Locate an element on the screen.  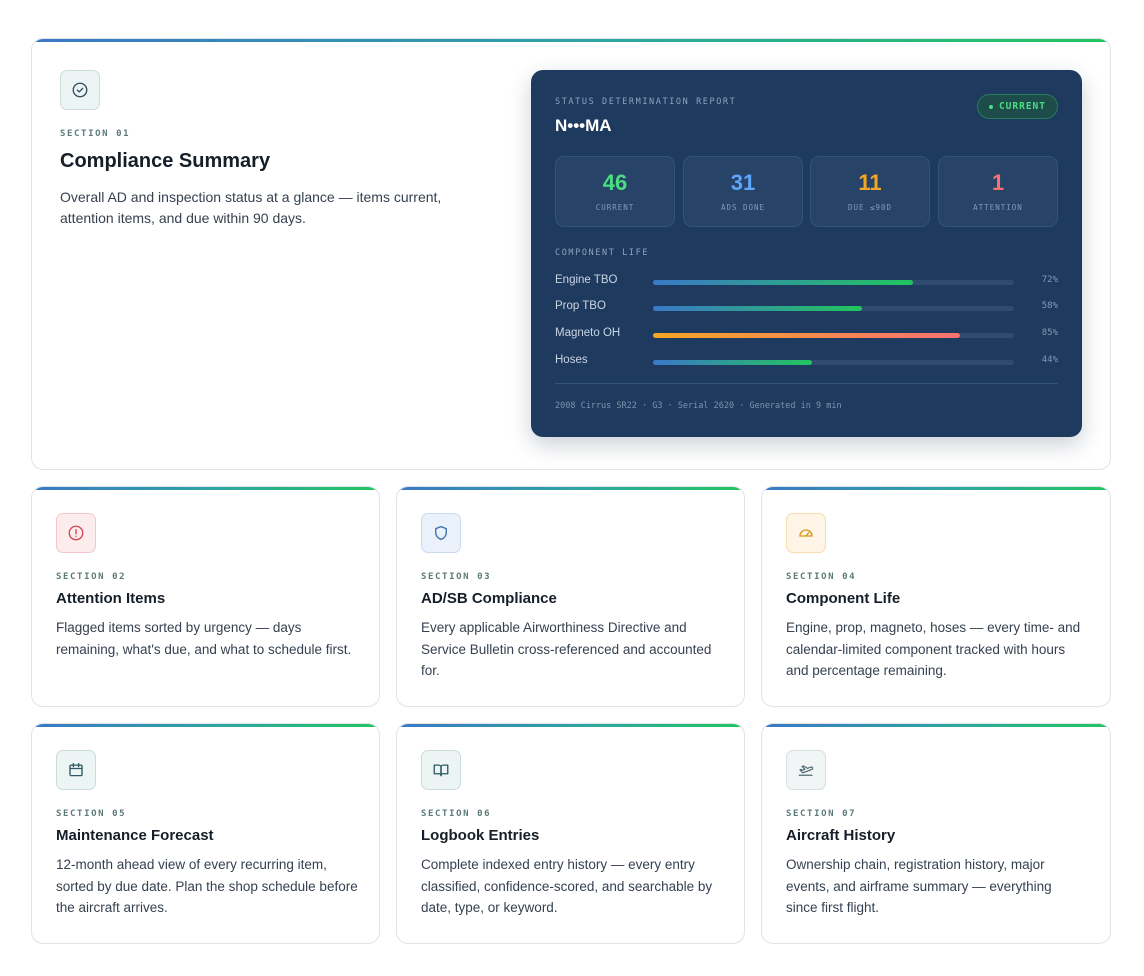
component-name: Engine TBO is located at coordinates (586, 280).